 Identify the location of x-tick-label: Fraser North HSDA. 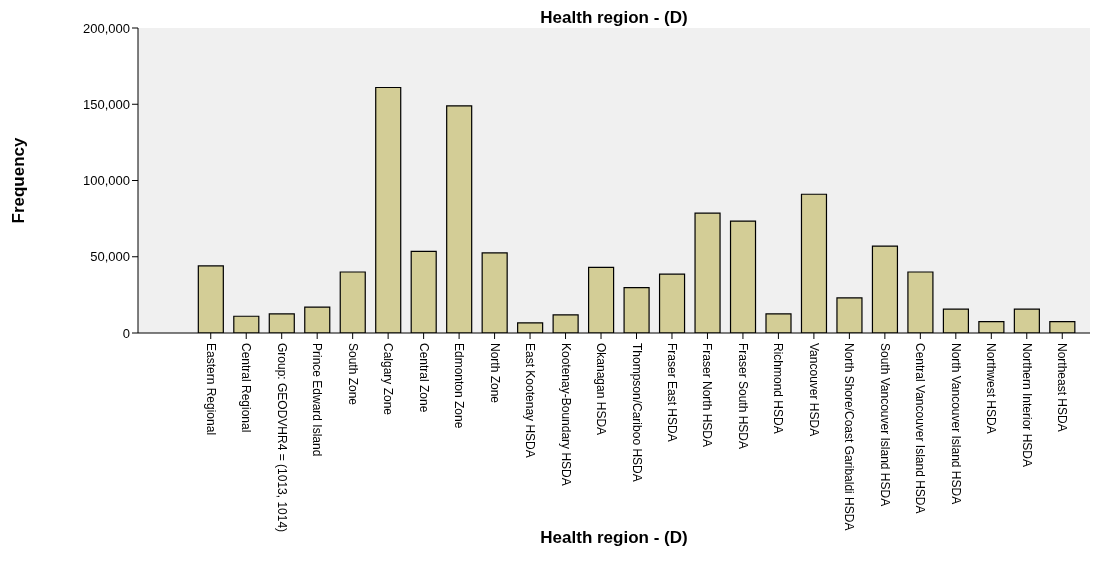
(707, 395).